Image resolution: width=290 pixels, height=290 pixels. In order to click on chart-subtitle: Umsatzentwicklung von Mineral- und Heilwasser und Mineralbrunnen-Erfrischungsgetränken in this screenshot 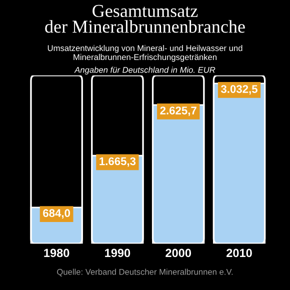, I will do `click(145, 53)`.